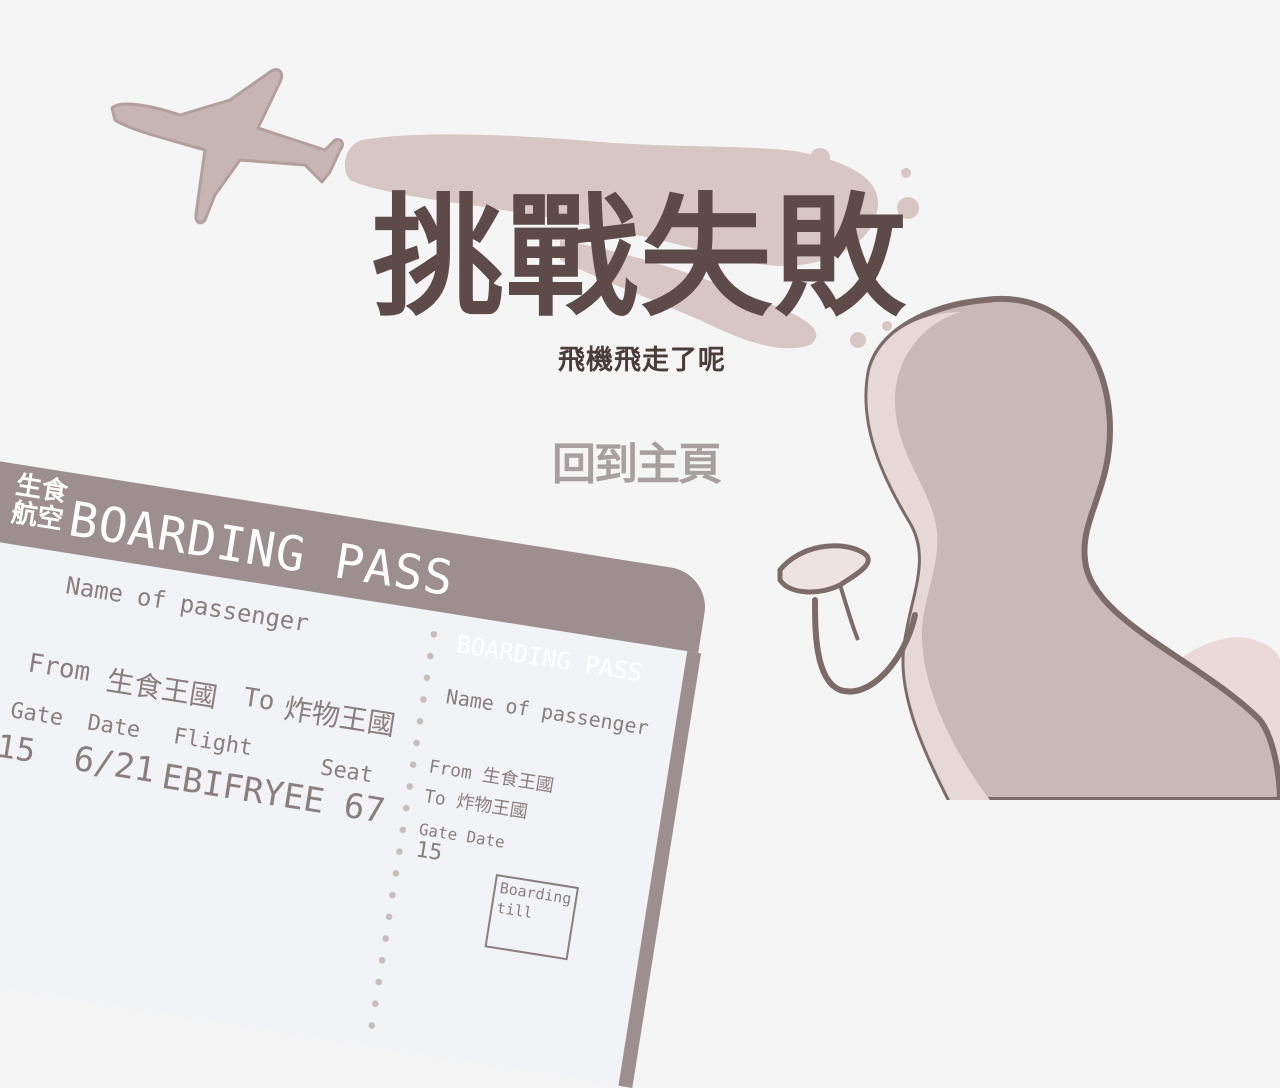 The height and width of the screenshot is (1088, 1280). I want to click on boarding-till-box: Boarding till, so click(532, 917).